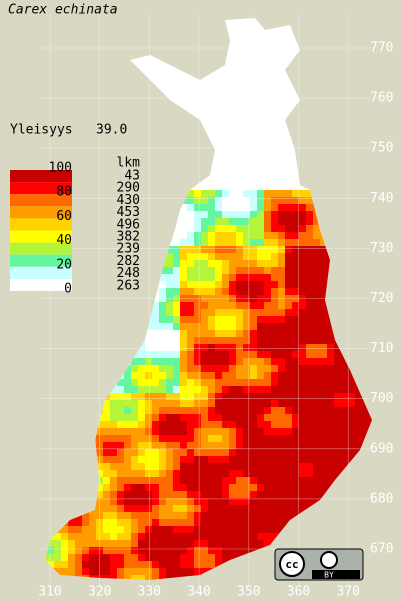  I want to click on x-label: 330, so click(149, 592).